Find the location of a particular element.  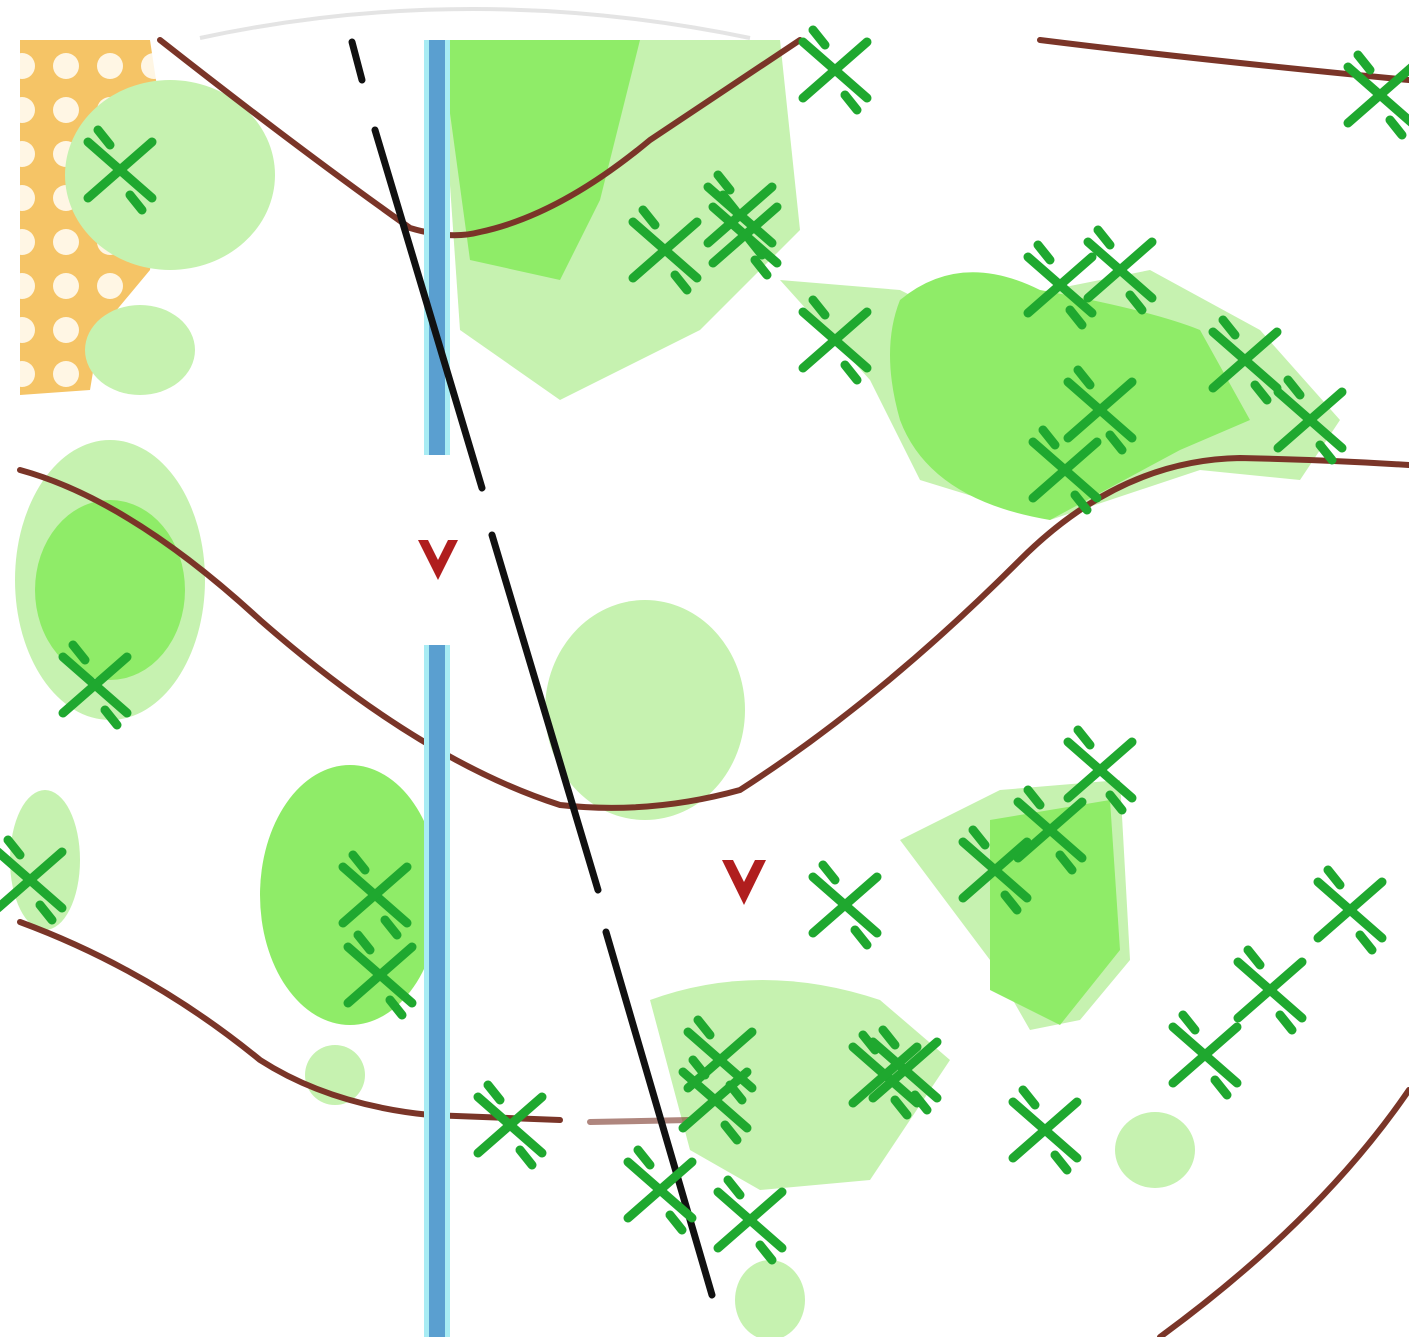

depressions is located at coordinates (592, 722).